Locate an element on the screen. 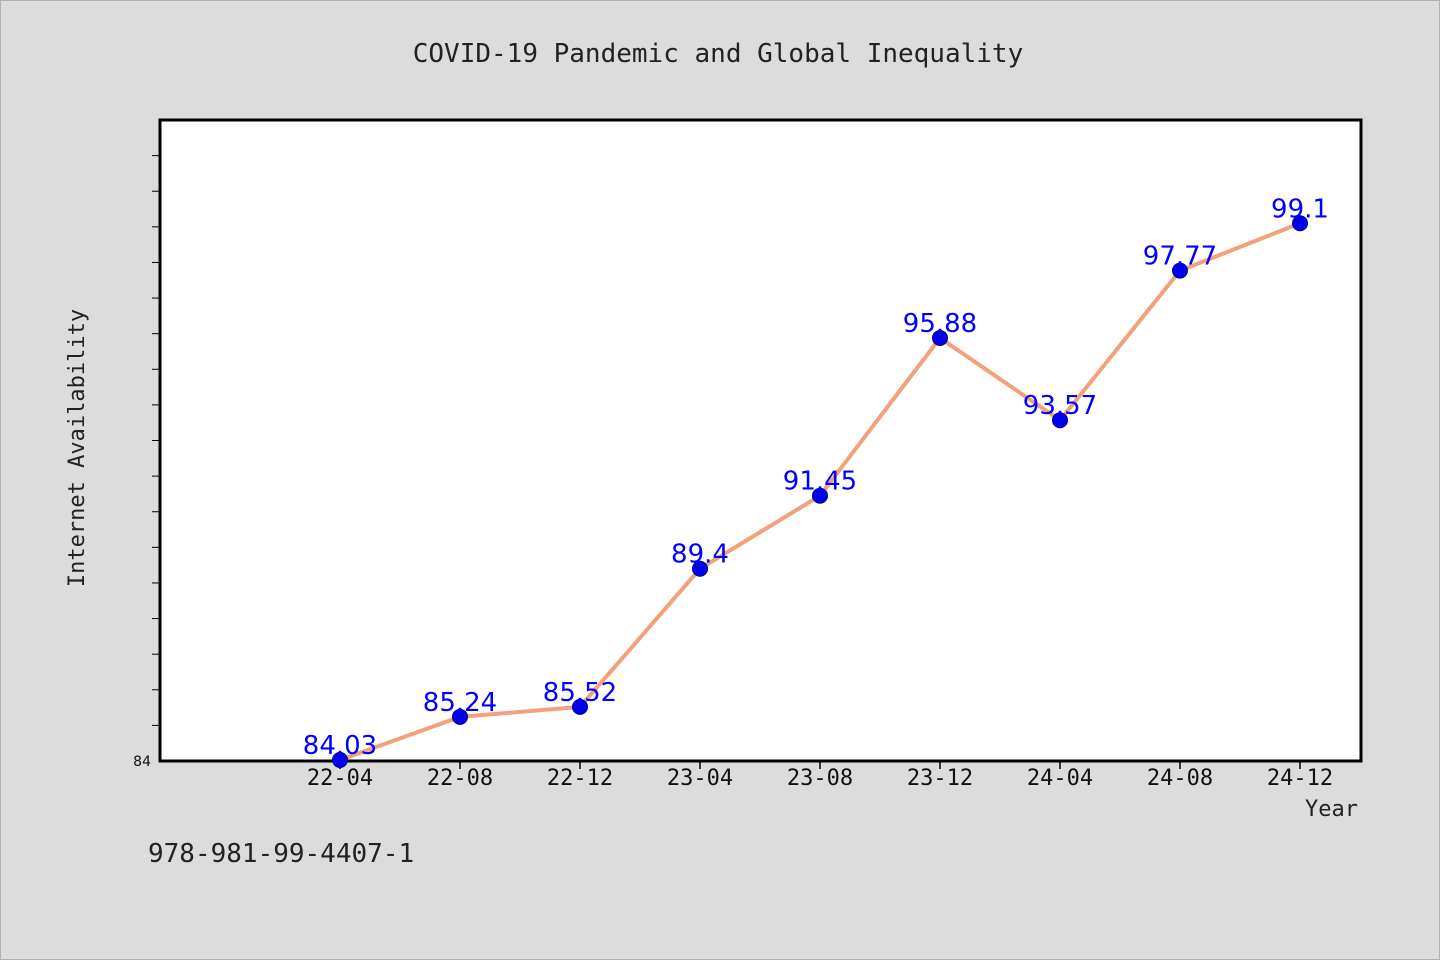 The width and height of the screenshot is (1440, 960). x-tick-label: 22-04 is located at coordinates (340, 778).